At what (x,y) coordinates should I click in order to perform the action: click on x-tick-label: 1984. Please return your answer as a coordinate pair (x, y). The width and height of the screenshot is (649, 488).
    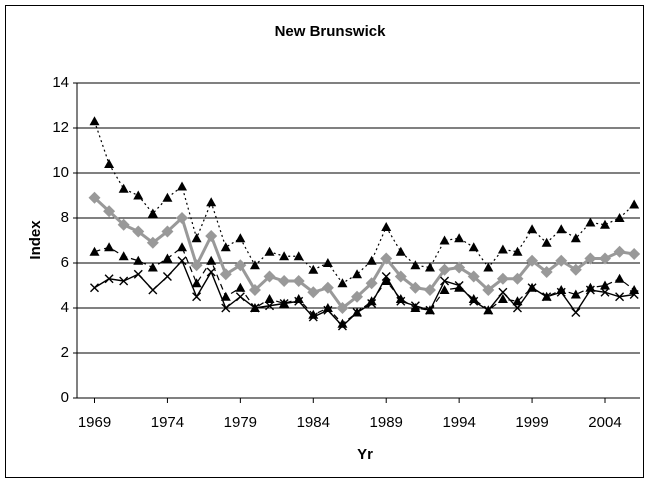
    Looking at the image, I should click on (313, 422).